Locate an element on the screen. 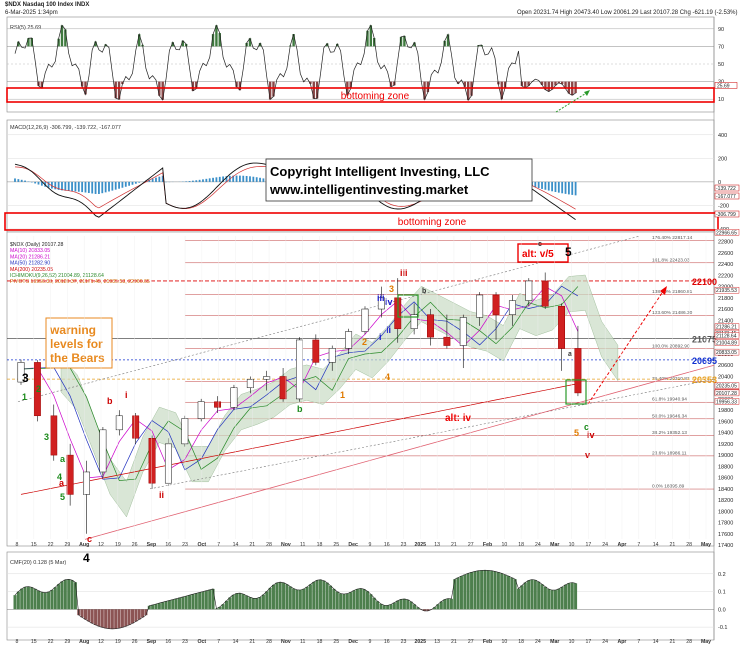  wave-label: 3 is located at coordinates (25, 378).